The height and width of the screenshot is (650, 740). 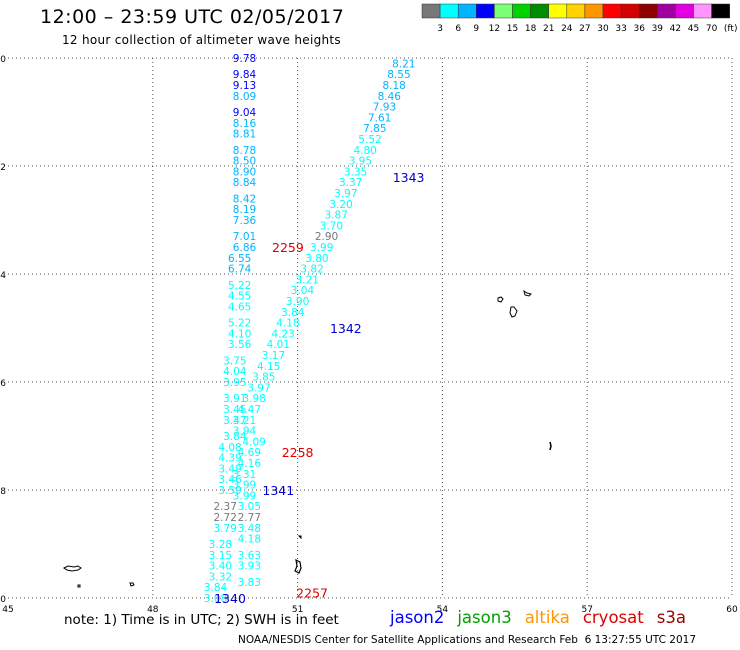 I want to click on wave-height-value: 9.84, so click(x=245, y=75).